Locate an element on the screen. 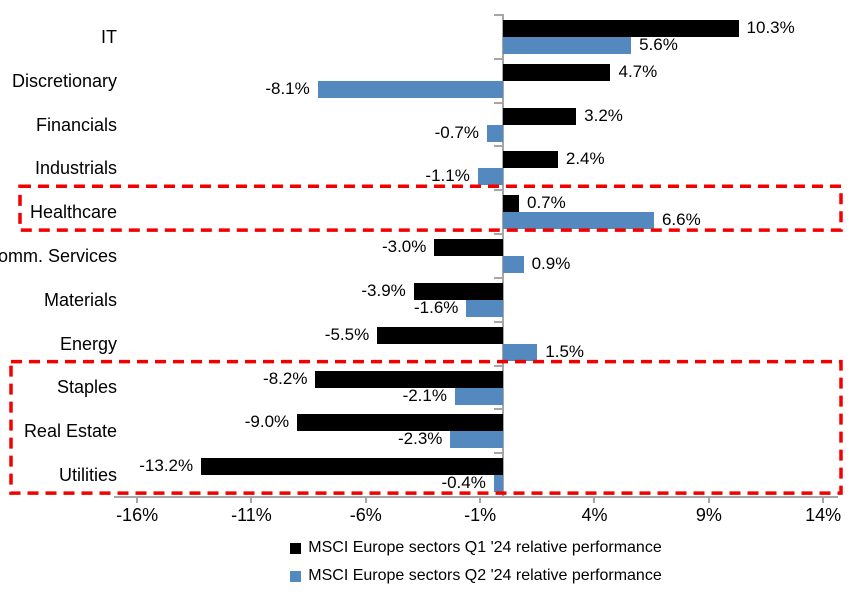  x-tick-label: -6% is located at coordinates (365, 515).